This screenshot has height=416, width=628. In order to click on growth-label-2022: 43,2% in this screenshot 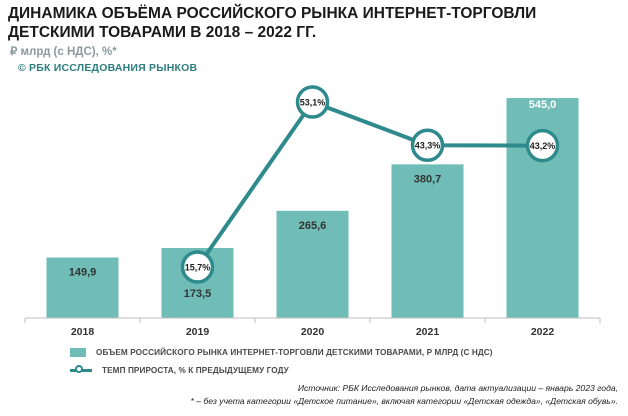, I will do `click(543, 146)`.